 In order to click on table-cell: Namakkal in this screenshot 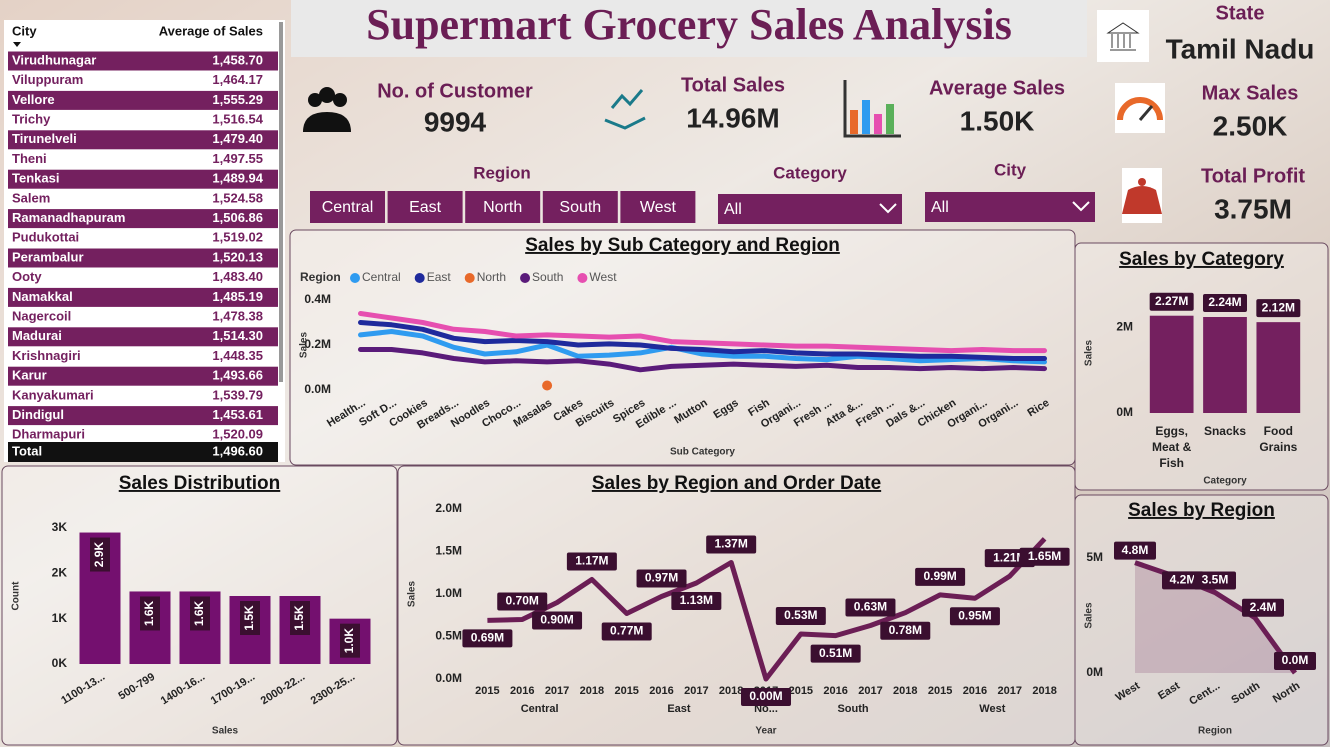, I will do `click(42, 296)`.